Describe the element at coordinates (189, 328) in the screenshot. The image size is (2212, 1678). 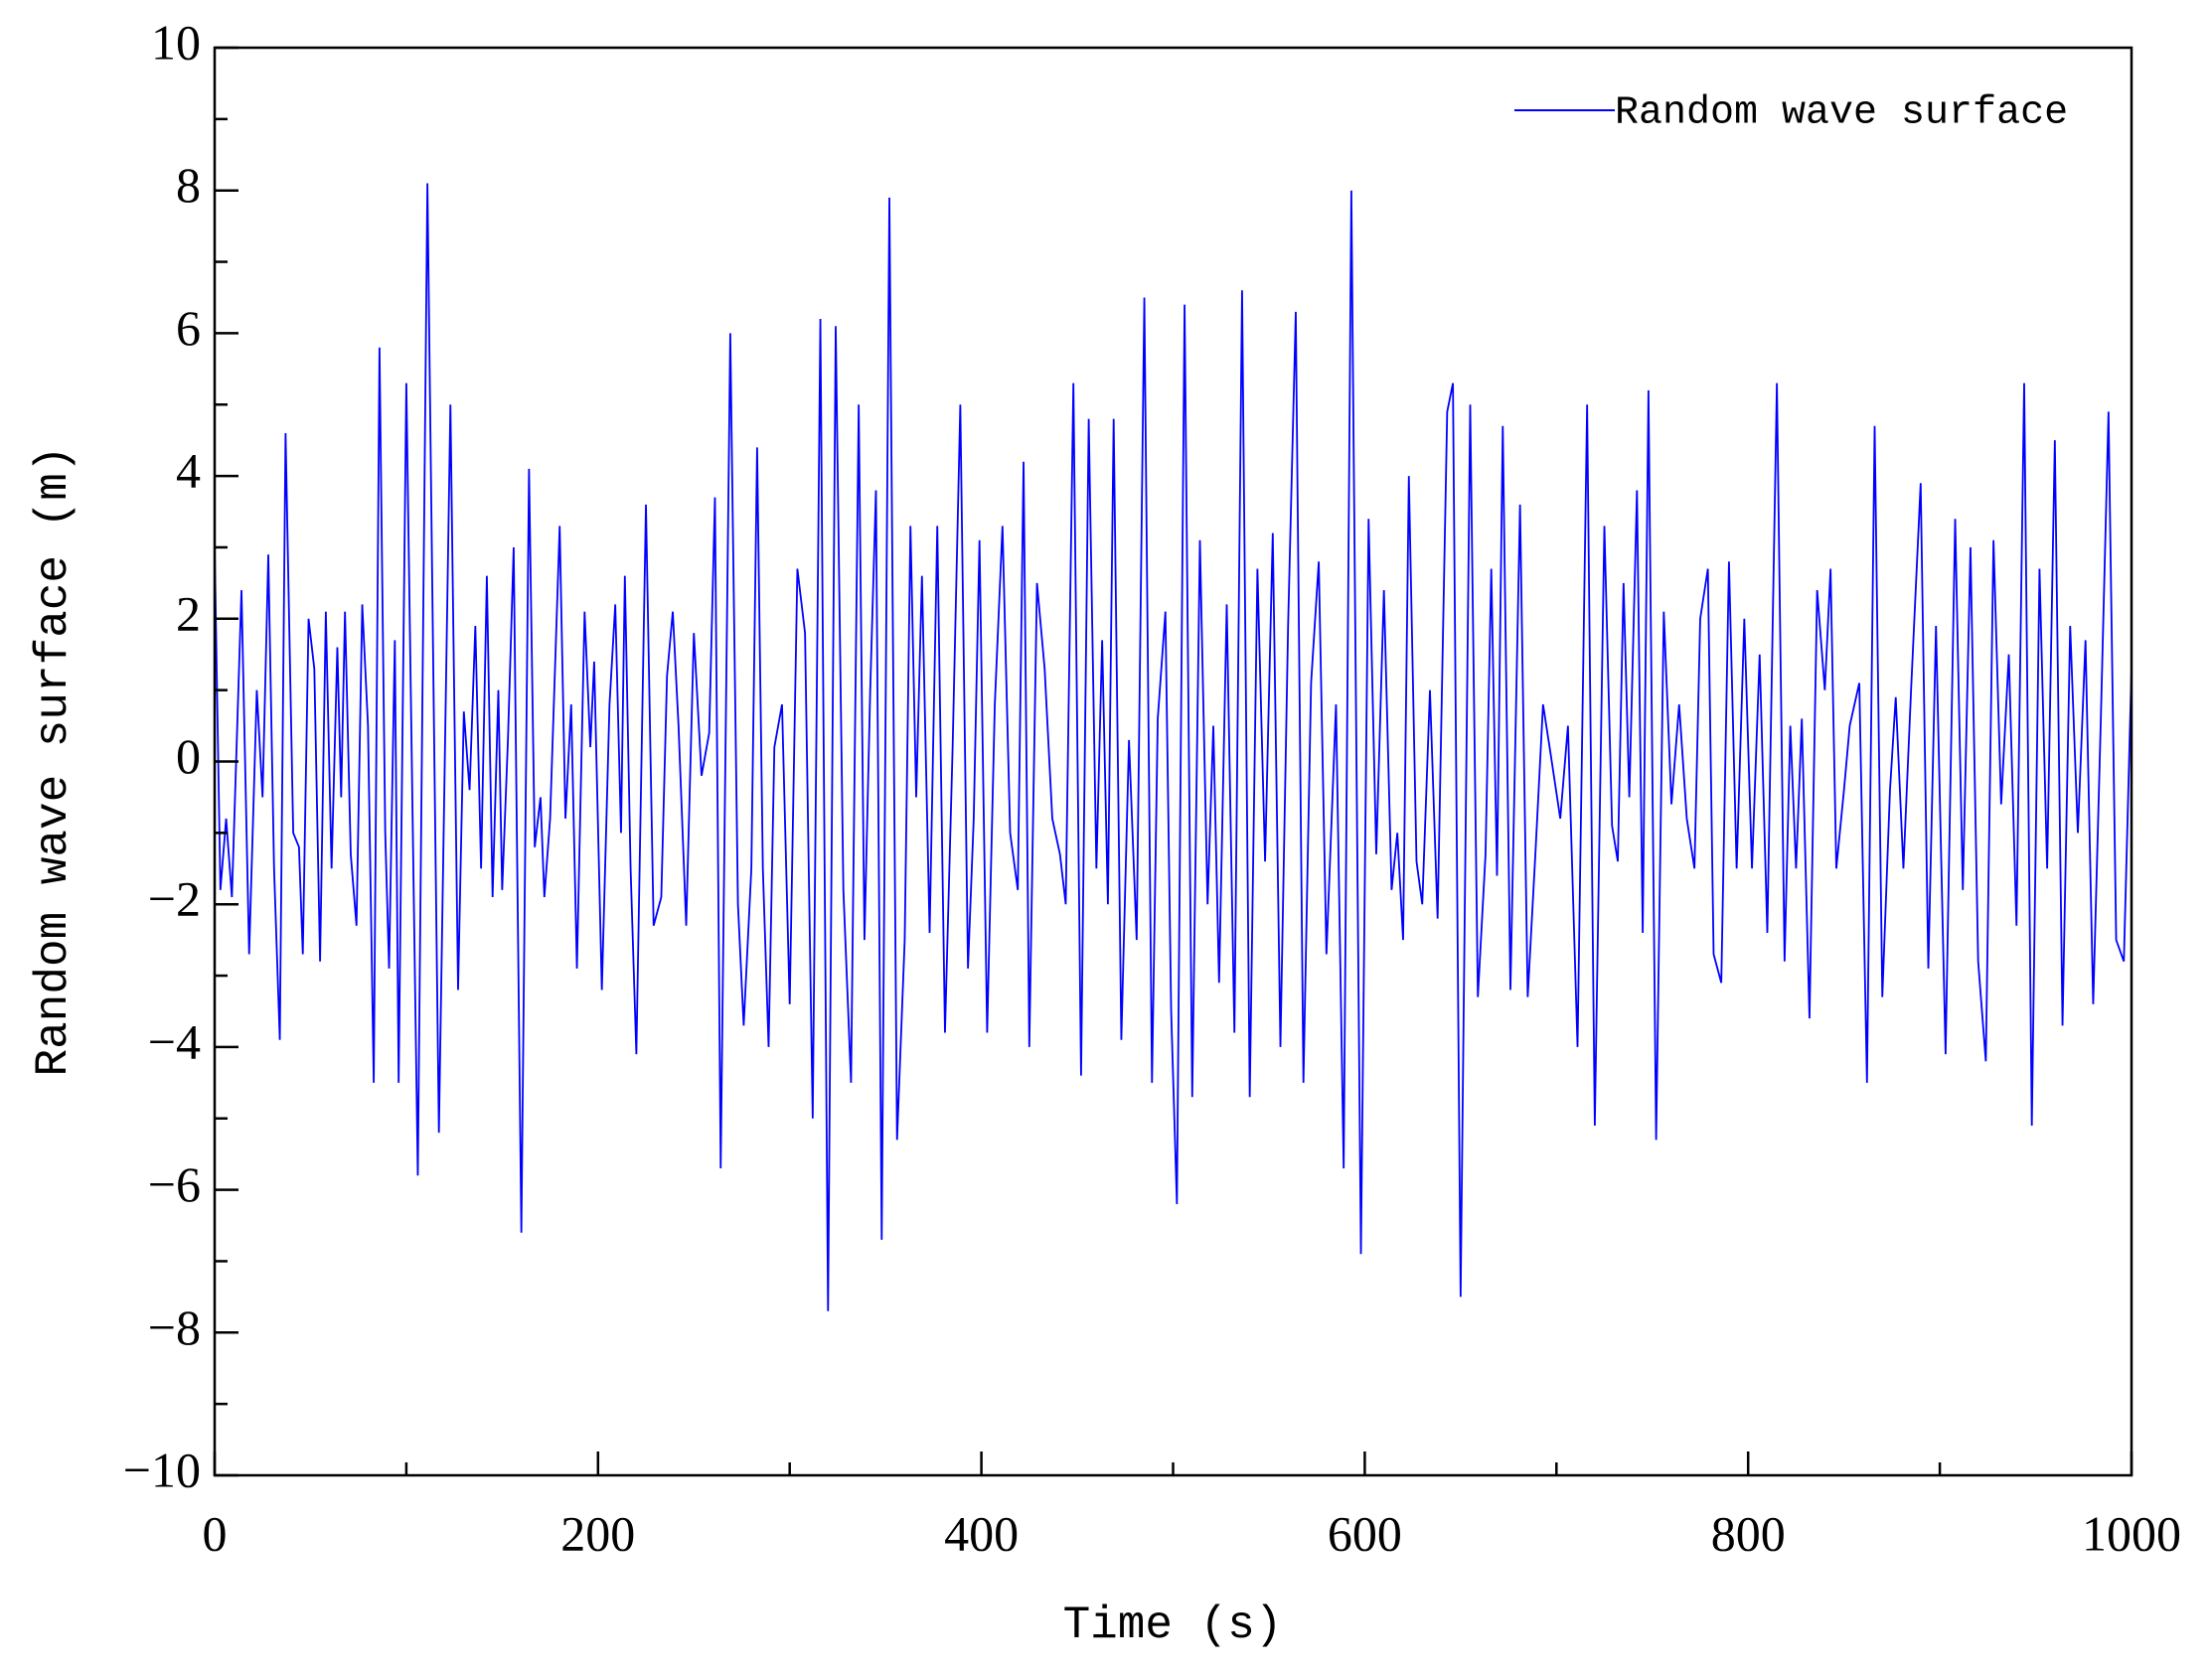
I see `y-tick-label: 6` at that location.